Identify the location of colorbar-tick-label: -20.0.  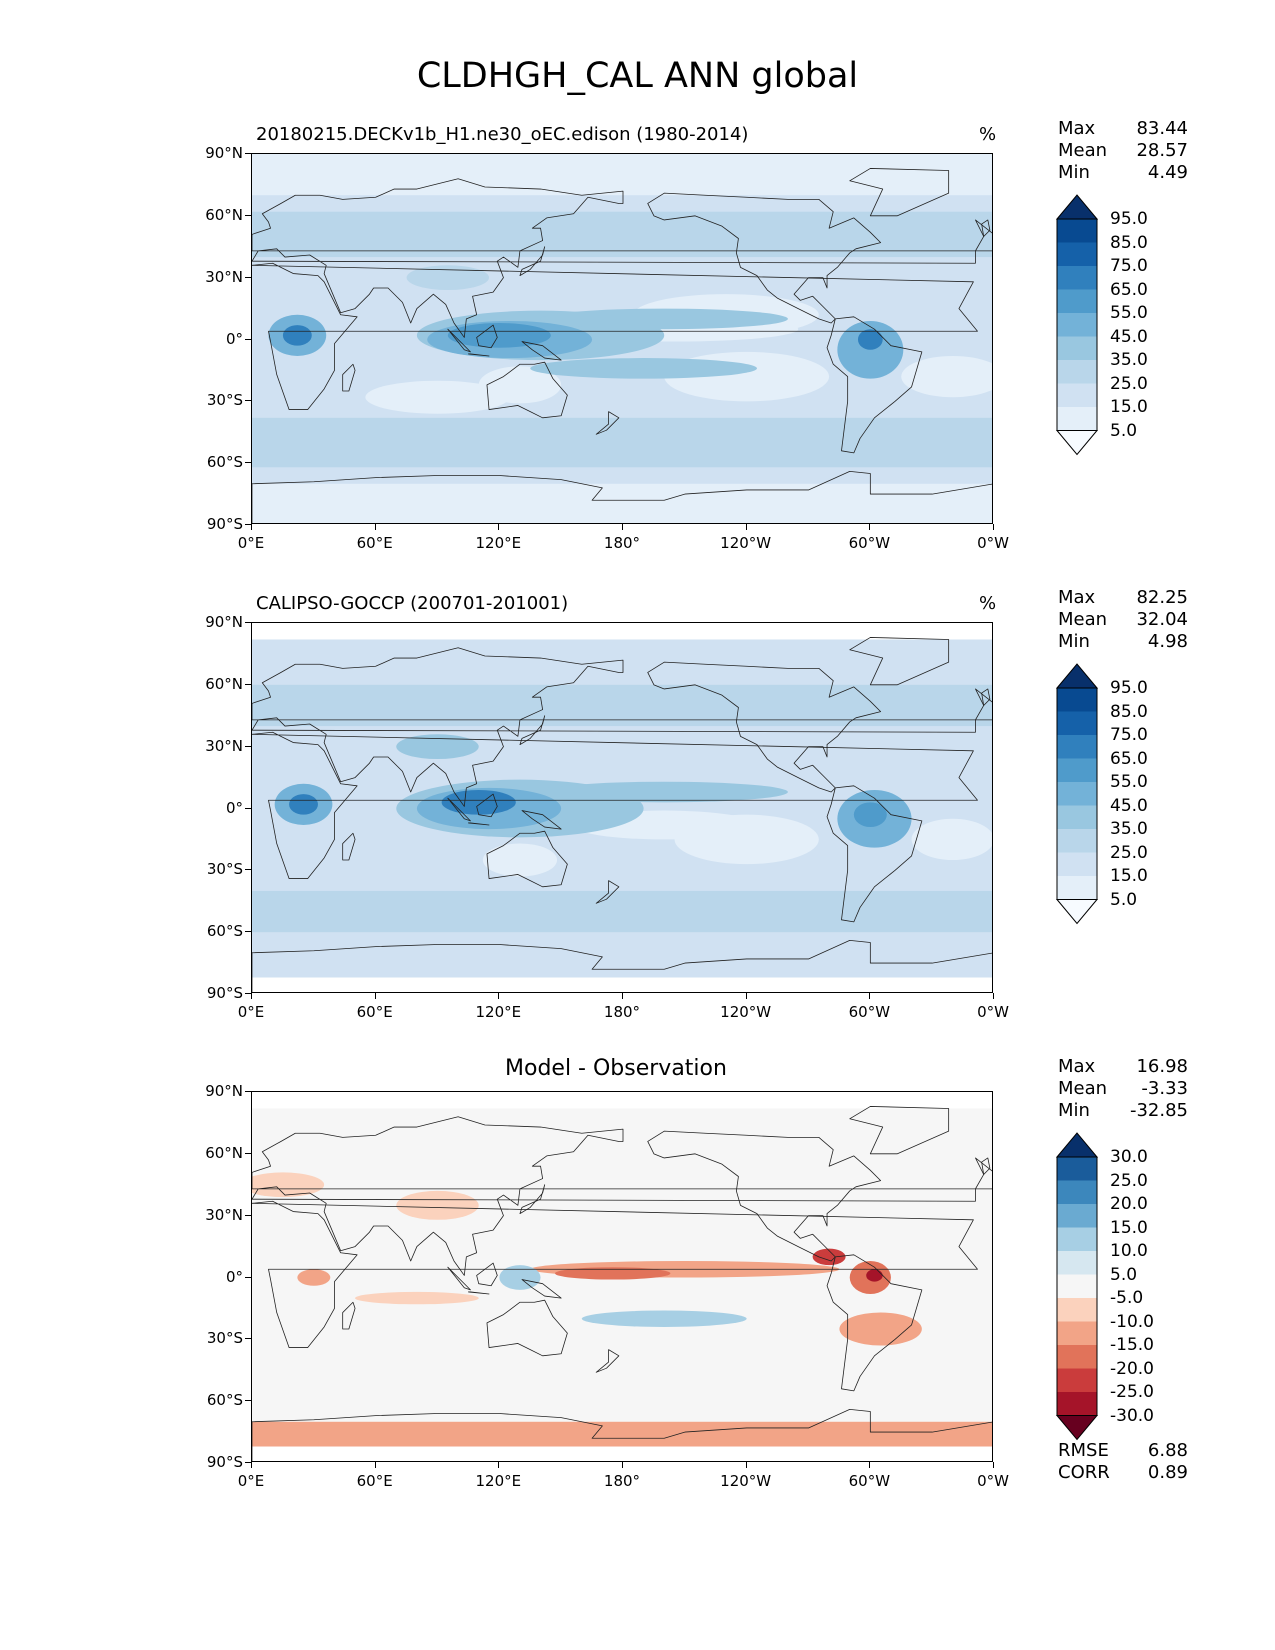
(1132, 1368).